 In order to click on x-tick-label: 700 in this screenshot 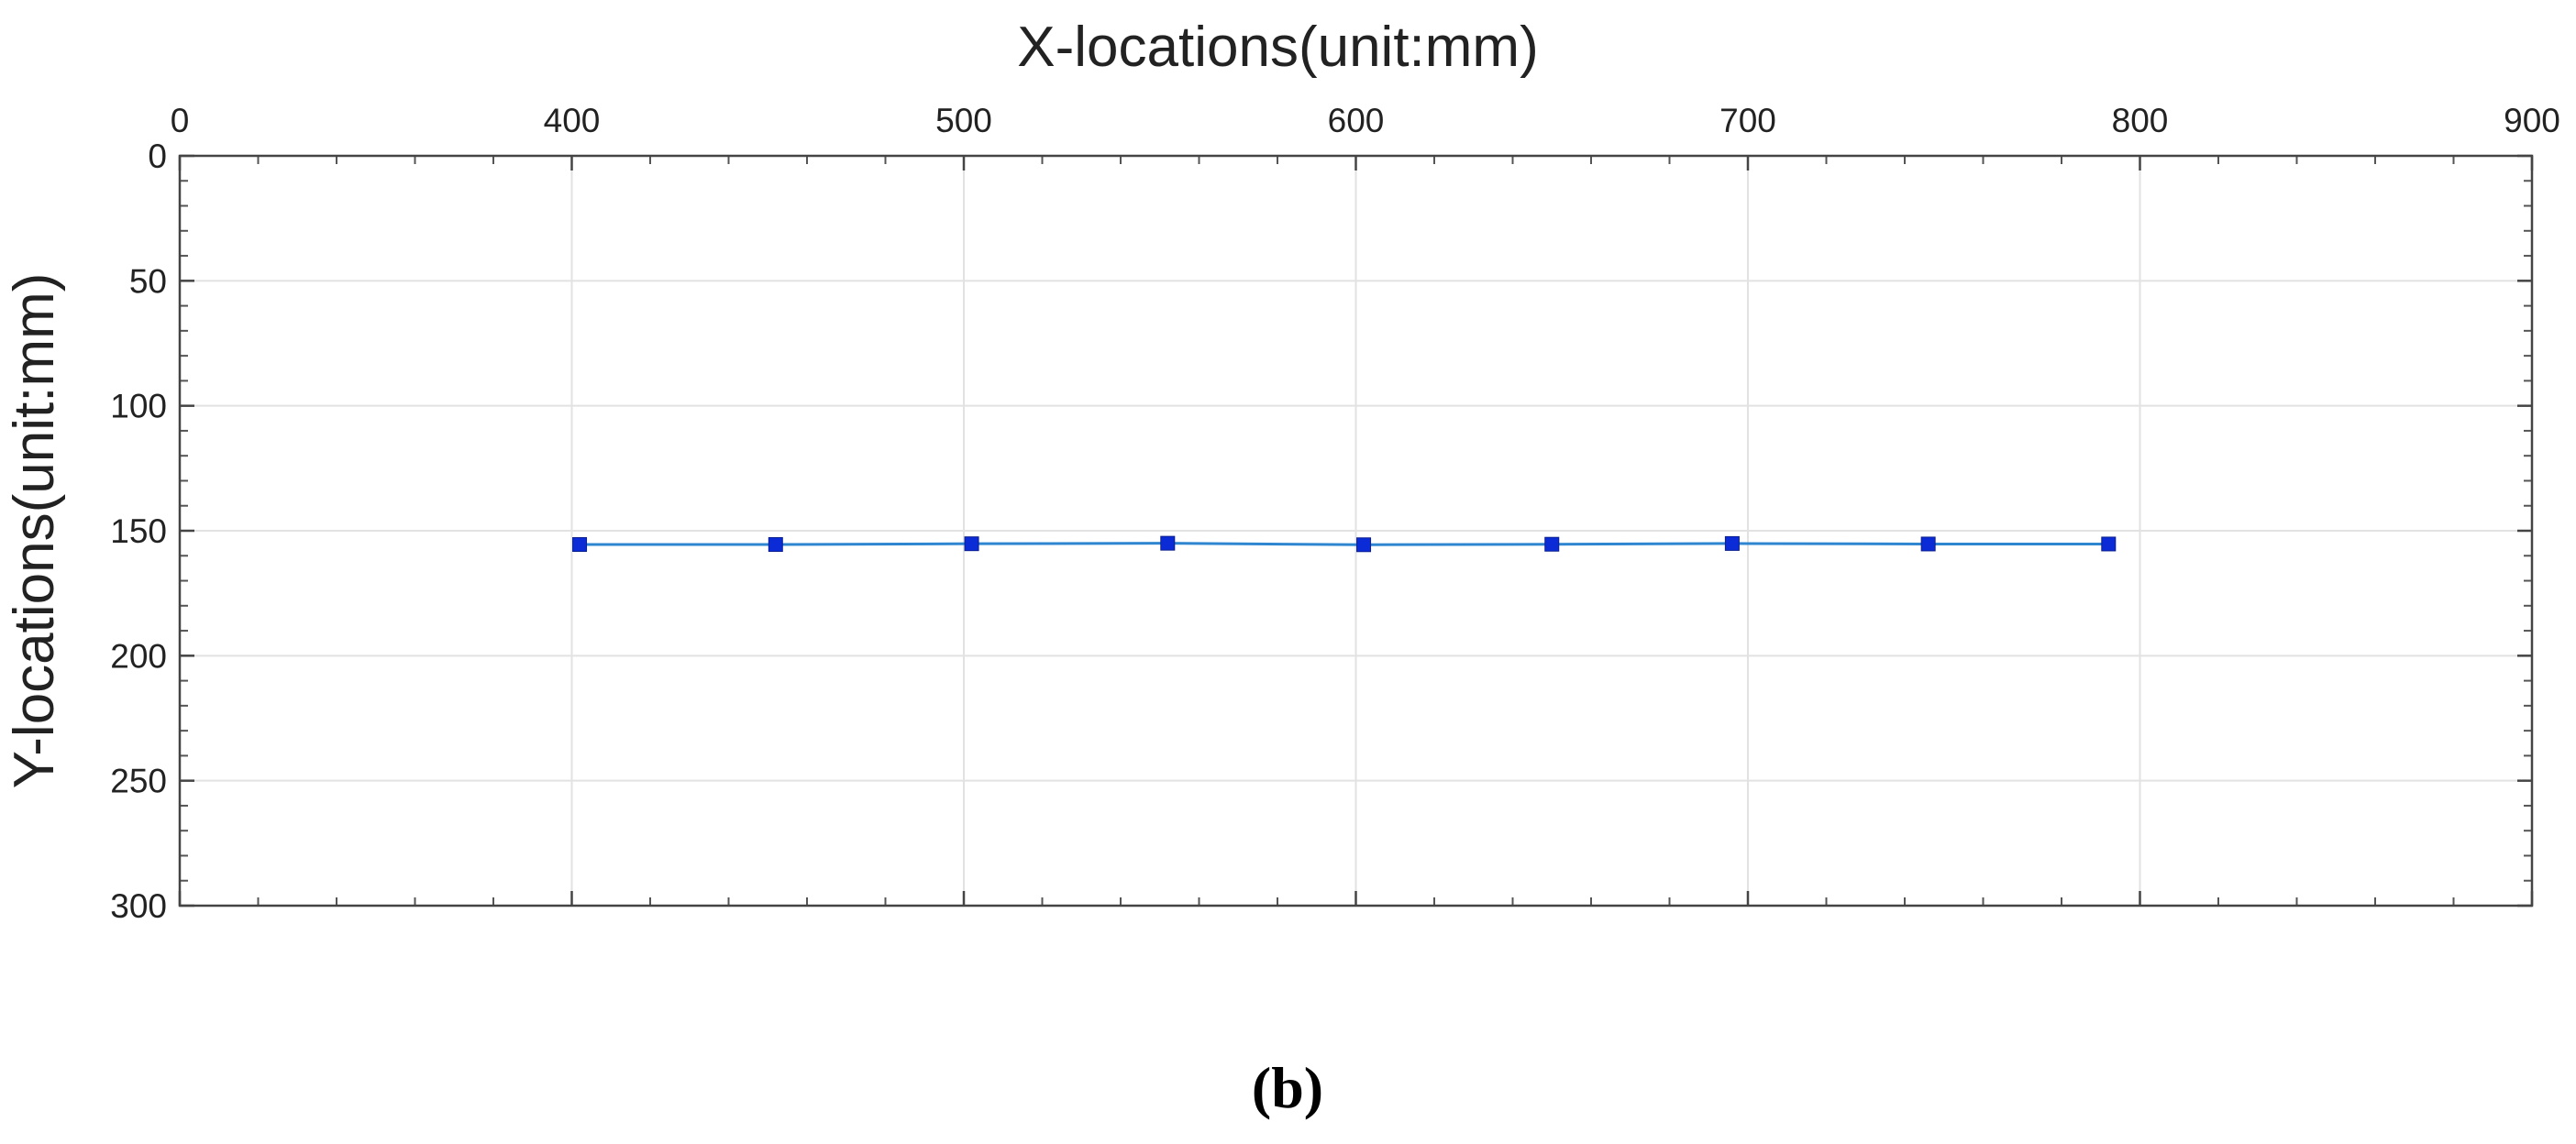, I will do `click(1747, 120)`.